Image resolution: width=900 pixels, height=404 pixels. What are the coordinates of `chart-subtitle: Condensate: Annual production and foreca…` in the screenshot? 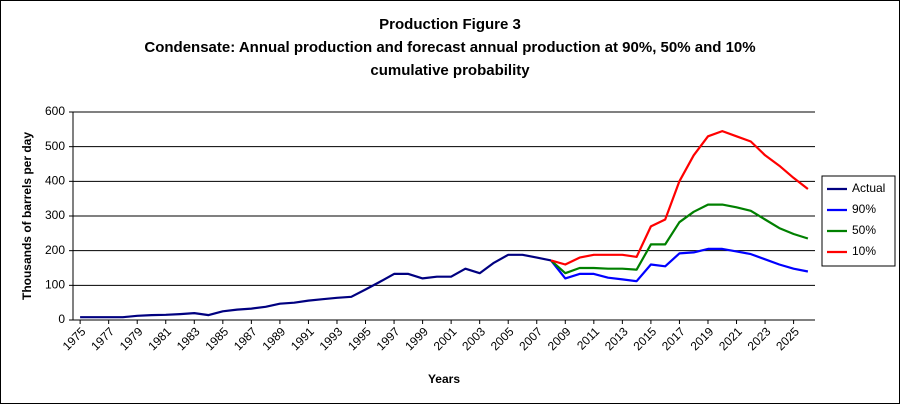 It's located at (449, 47).